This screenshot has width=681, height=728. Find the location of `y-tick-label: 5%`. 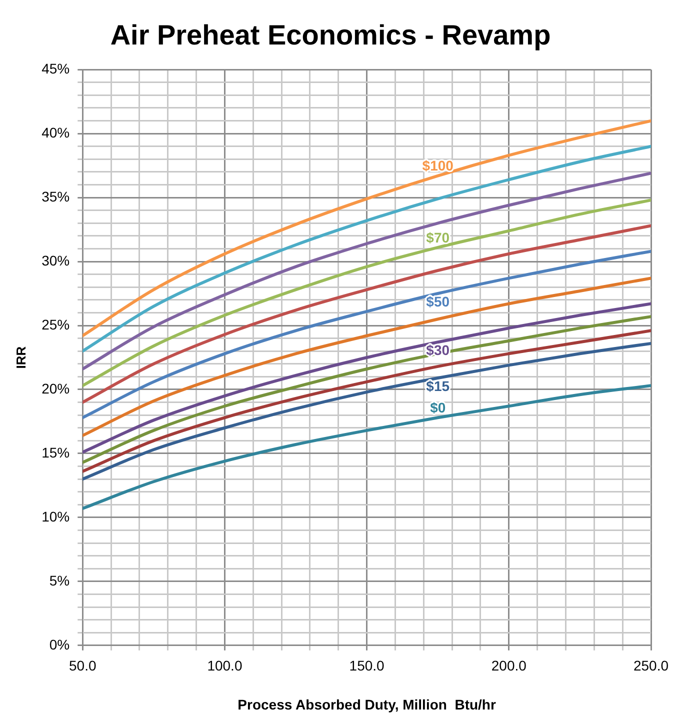

y-tick-label: 5% is located at coordinates (59, 580).